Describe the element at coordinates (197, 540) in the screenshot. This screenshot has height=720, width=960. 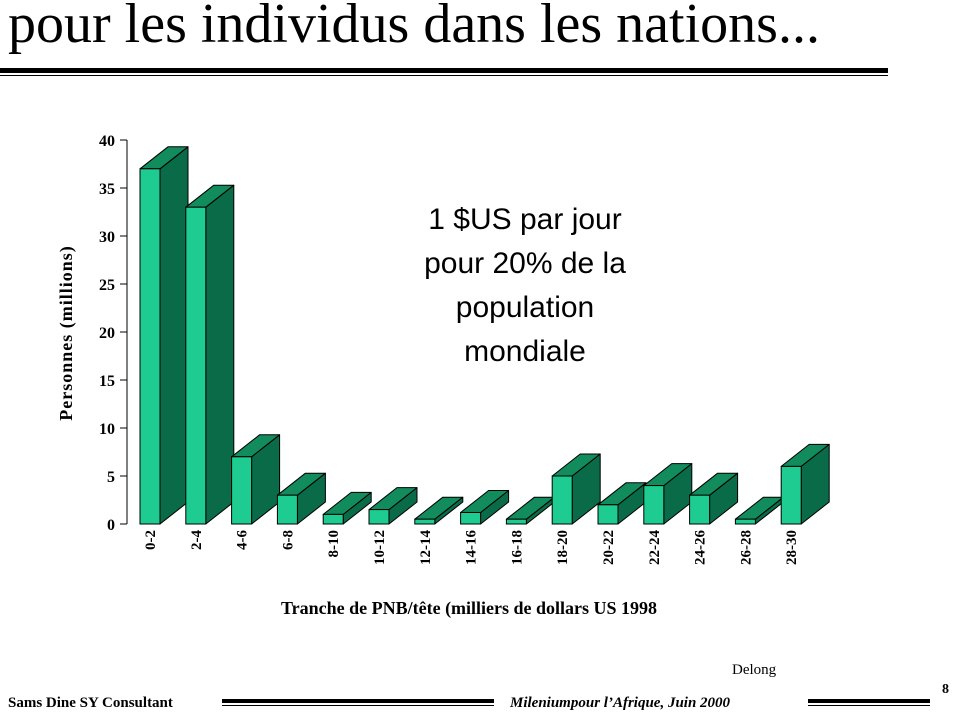
I see `x-tick-label: 2-4` at that location.